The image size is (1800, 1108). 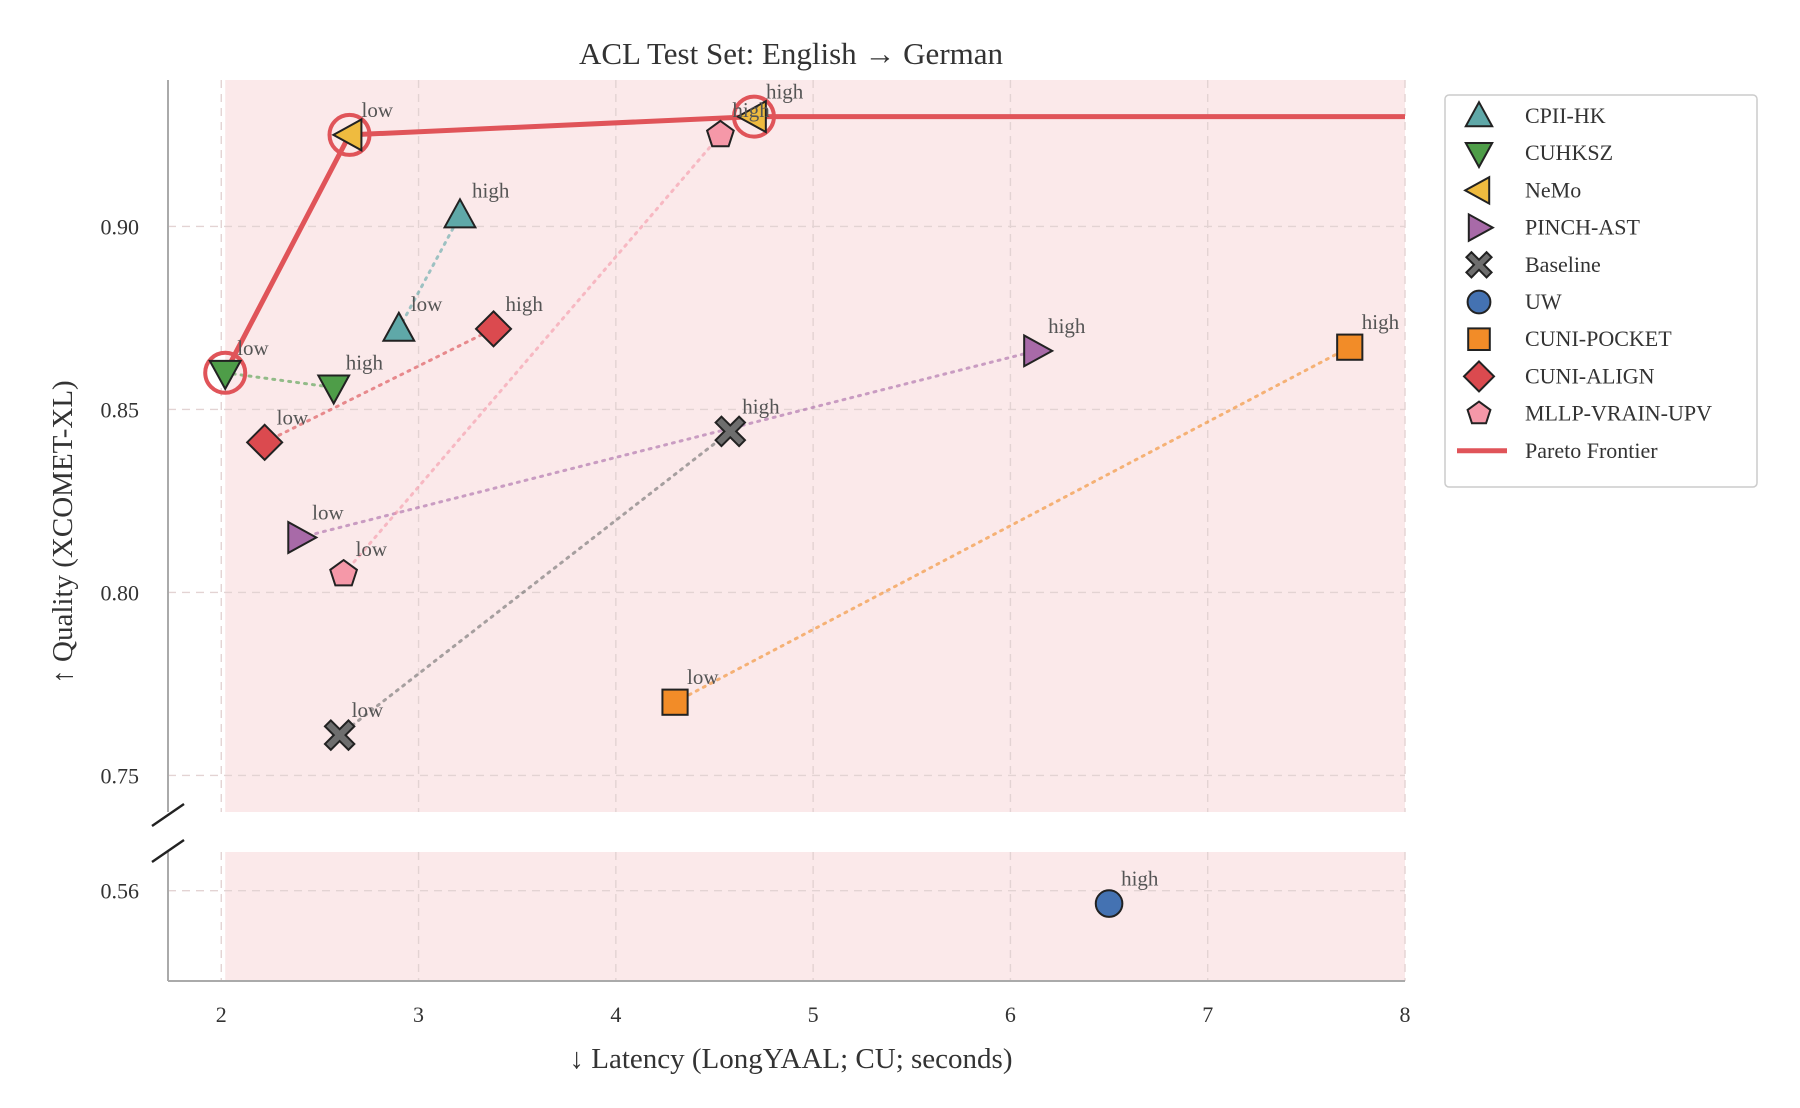 I want to click on y-axis-label: ↑ Quality (XCOMET-XL), so click(x=63, y=531).